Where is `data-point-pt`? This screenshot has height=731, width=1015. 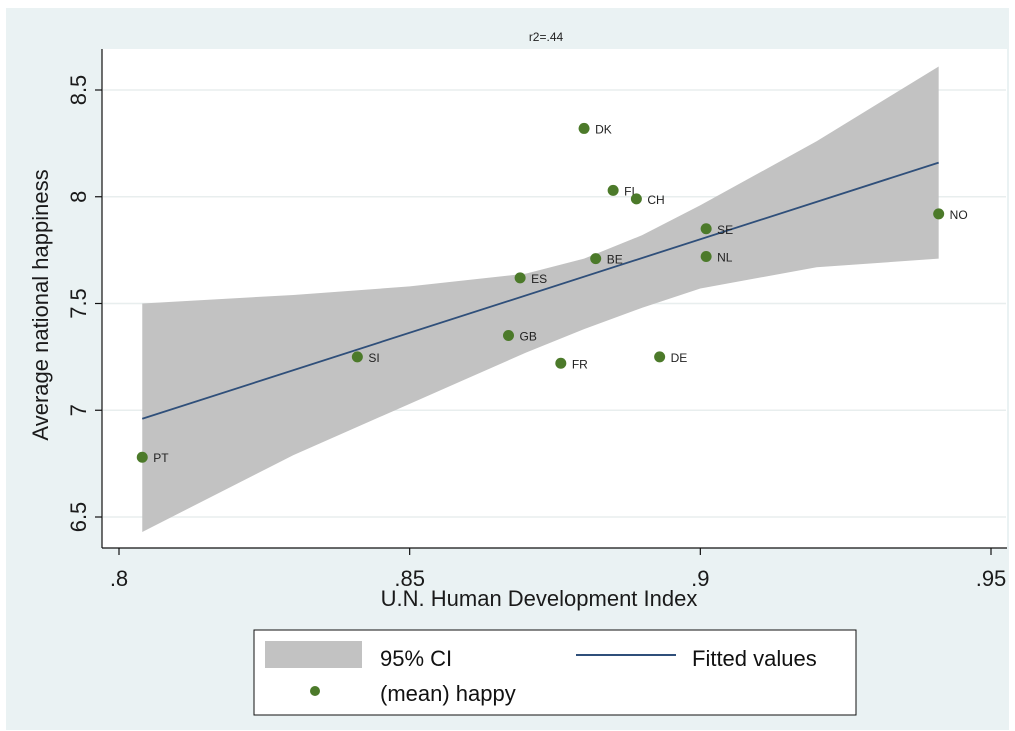
data-point-pt is located at coordinates (142, 457).